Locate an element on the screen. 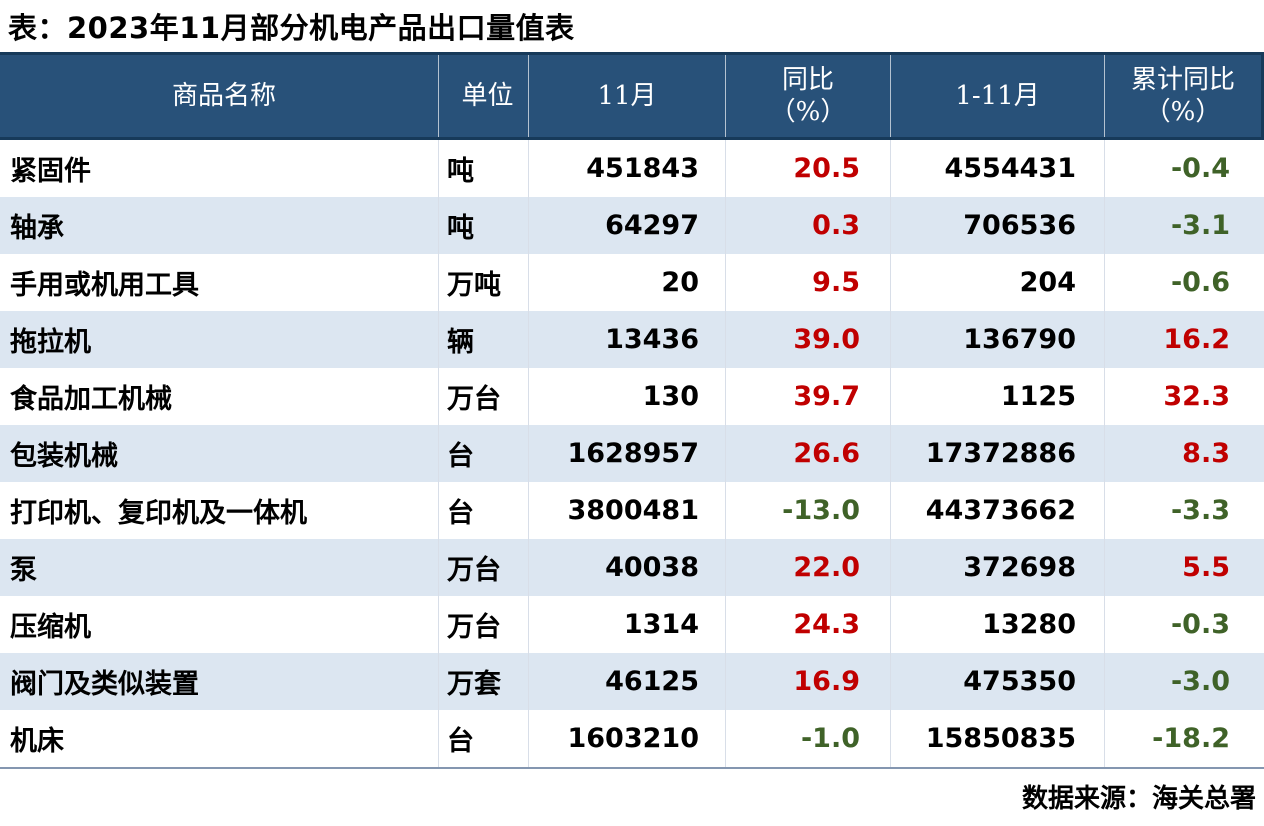 The image size is (1264, 826). nov-value-cell: 46125 is located at coordinates (626, 681).